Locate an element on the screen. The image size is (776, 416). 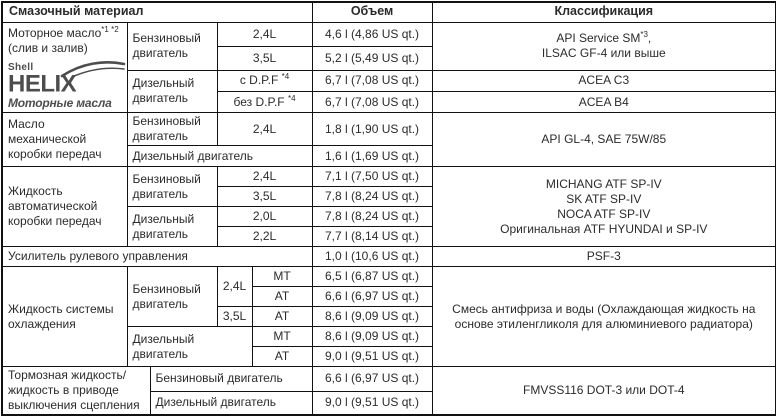
table-row: AT 6,6 l (6,97 US qt.) is located at coordinates (389, 297).